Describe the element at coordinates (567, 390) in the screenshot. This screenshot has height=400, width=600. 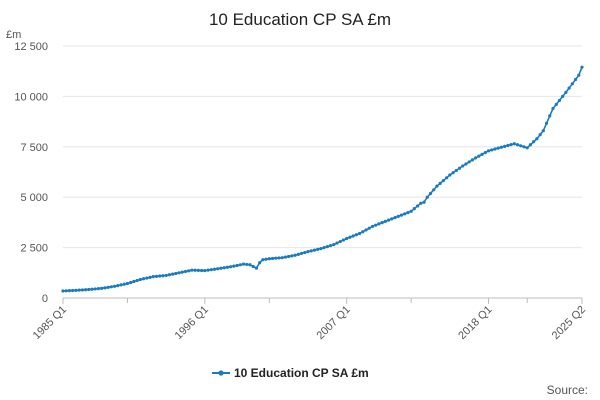
I see `source-label: Source:` at that location.